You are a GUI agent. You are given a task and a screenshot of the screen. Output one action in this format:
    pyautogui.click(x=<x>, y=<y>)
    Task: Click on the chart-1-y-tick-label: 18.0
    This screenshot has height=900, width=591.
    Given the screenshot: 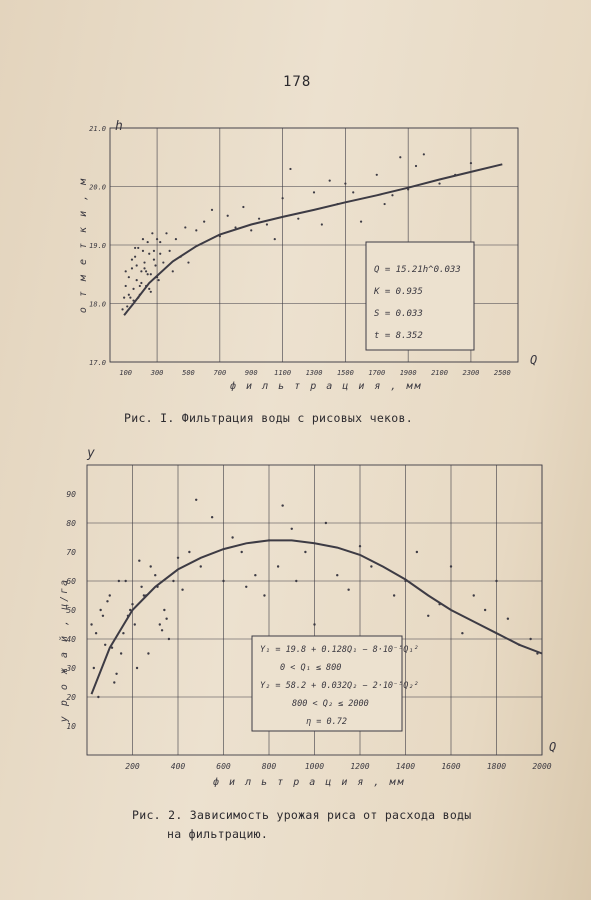 What is the action you would take?
    pyautogui.click(x=97, y=305)
    